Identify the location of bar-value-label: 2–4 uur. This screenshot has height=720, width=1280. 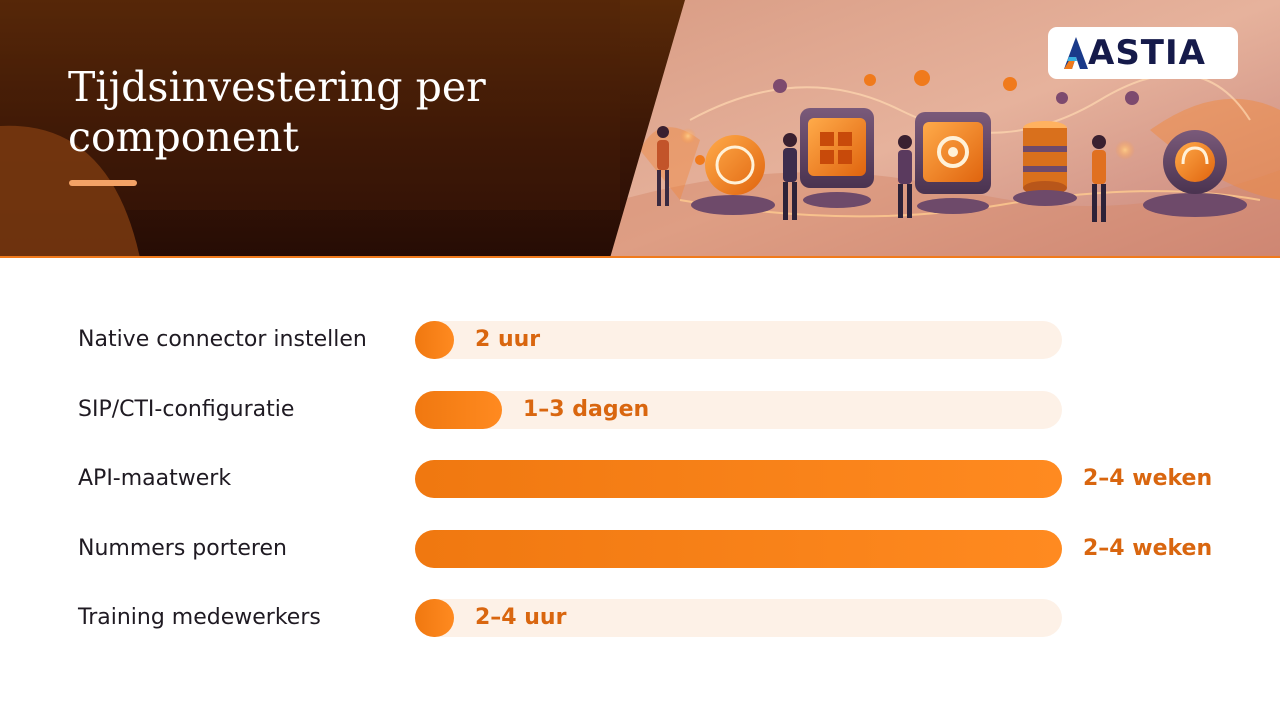
(521, 617).